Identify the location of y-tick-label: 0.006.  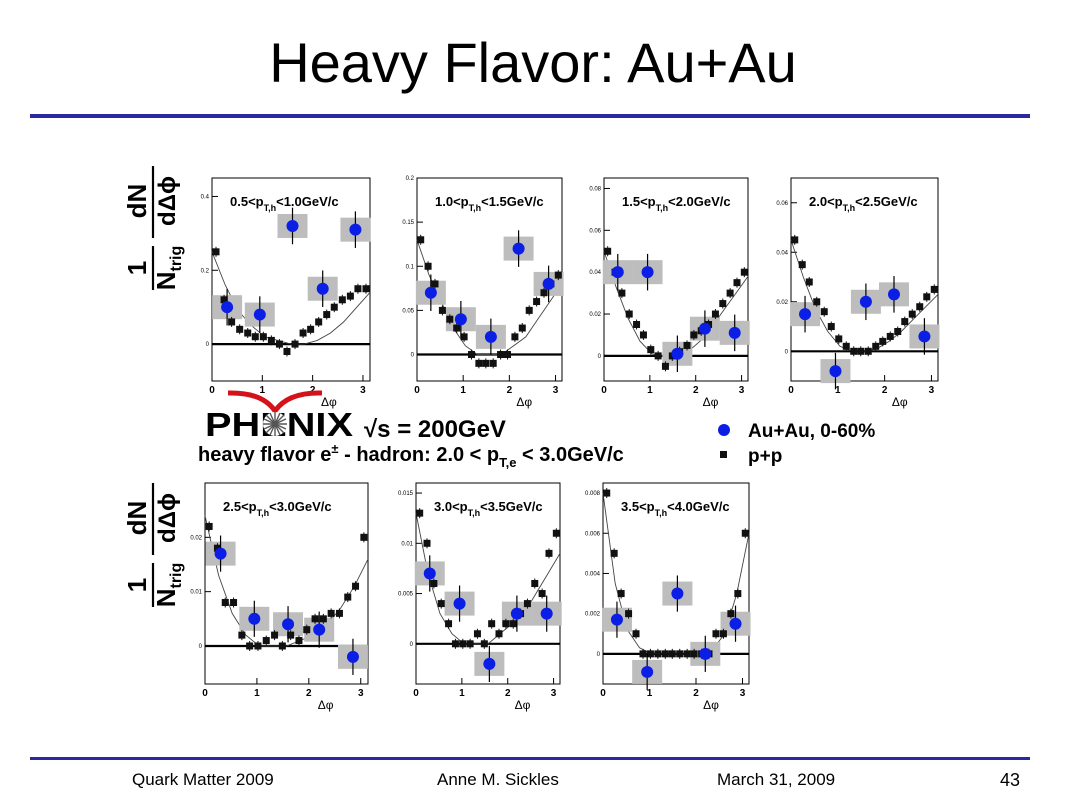
(593, 534).